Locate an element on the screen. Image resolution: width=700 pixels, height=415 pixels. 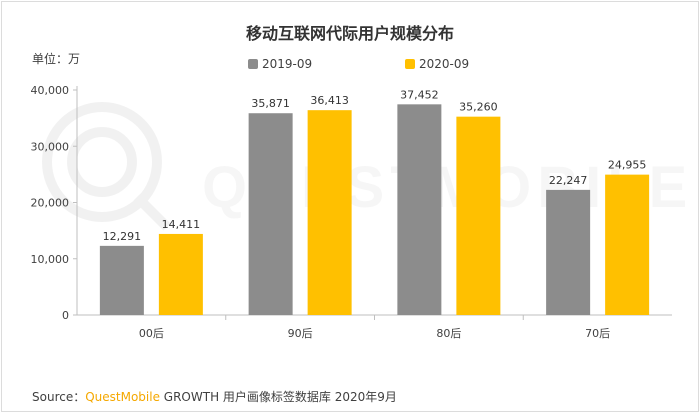
legend-item-2019: 2019-09 is located at coordinates (280, 64).